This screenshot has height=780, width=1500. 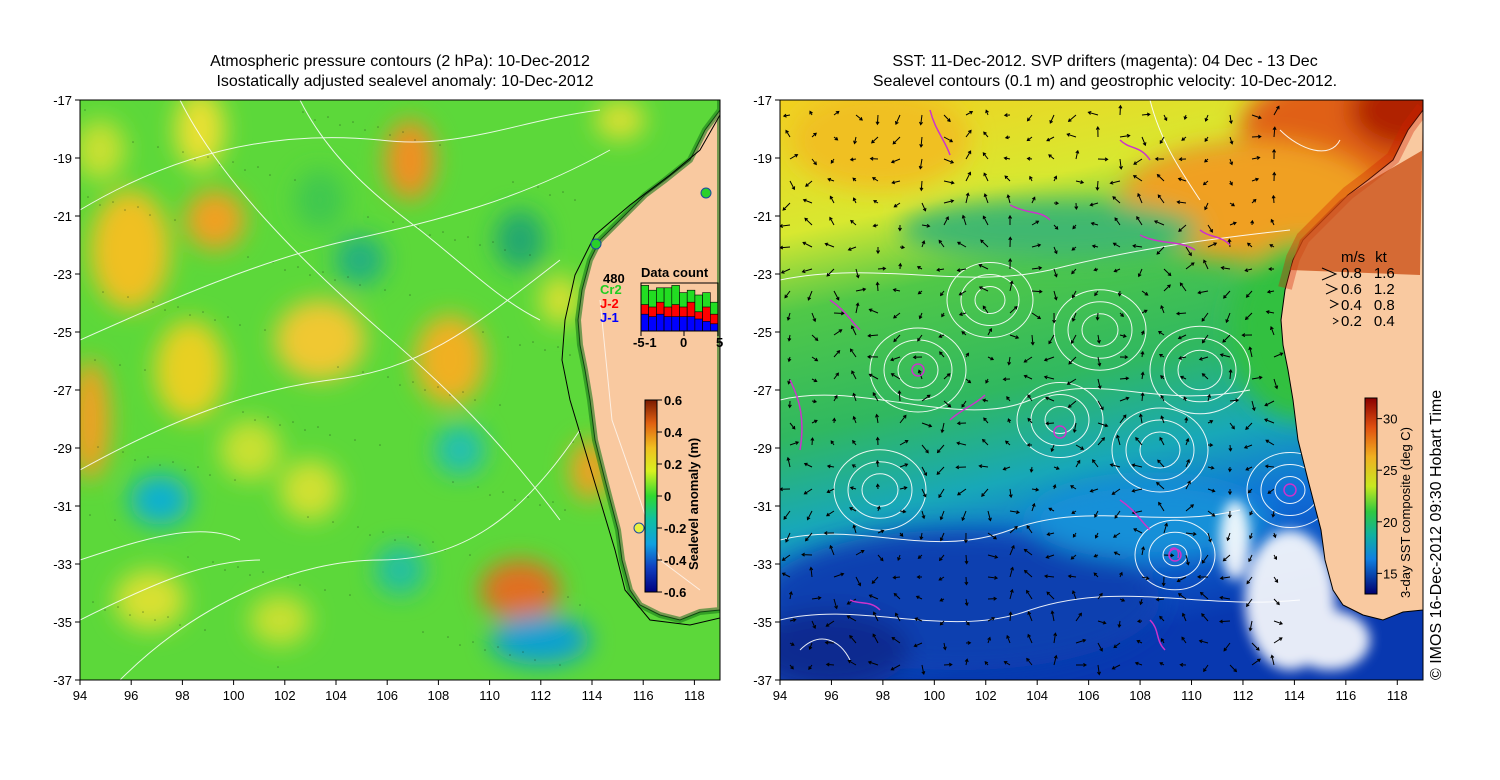 I want to click on hist-tick-0: 0, so click(x=684, y=342).